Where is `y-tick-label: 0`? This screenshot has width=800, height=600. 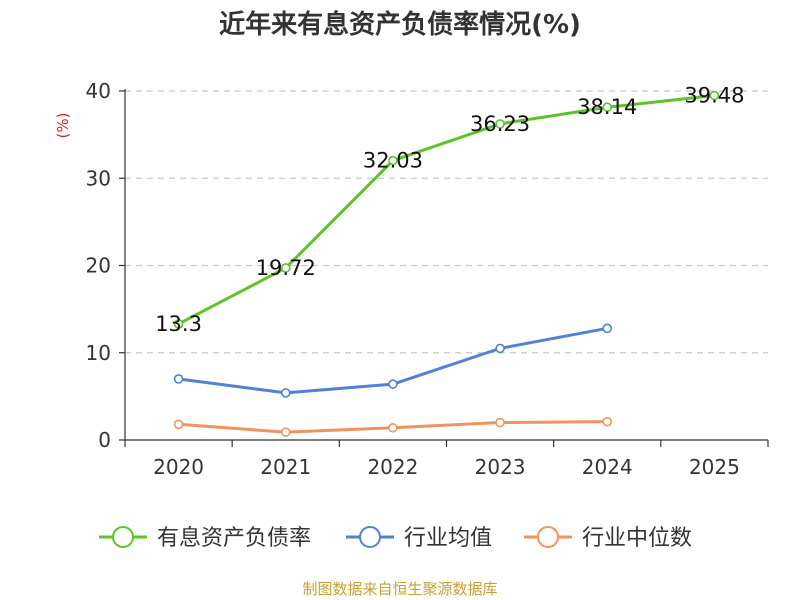 y-tick-label: 0 is located at coordinates (104, 440).